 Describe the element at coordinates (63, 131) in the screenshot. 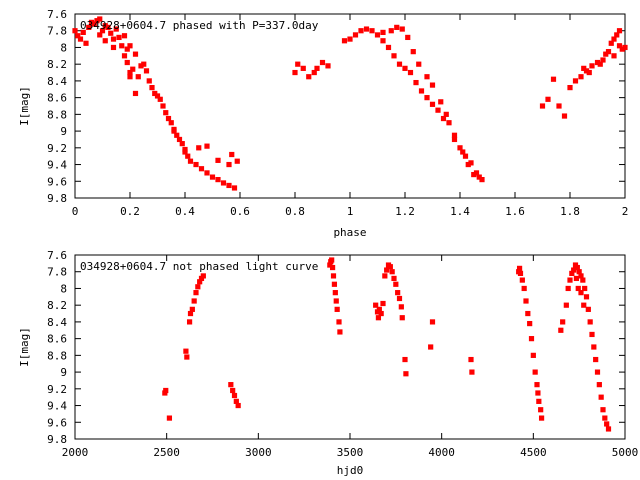

I see `y-tick-label: 9` at that location.